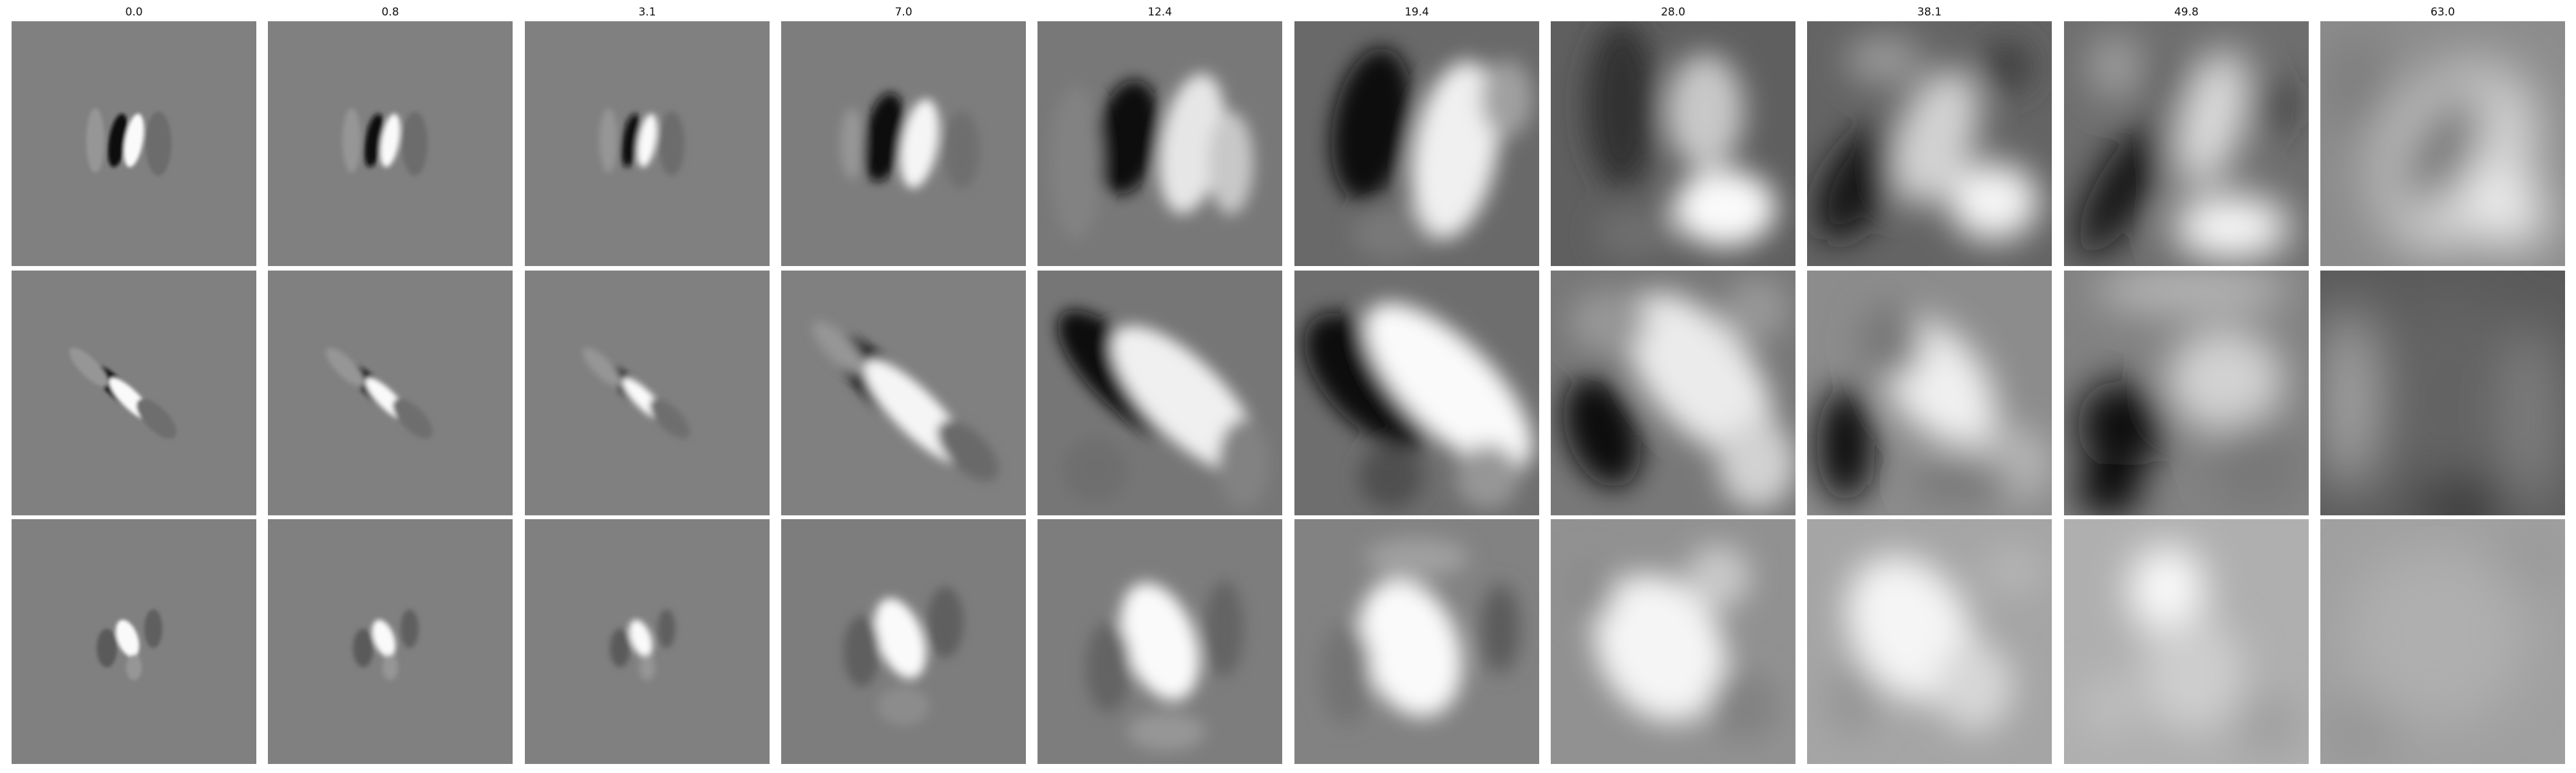  I want to click on column-title: 63.0, so click(2442, 12).